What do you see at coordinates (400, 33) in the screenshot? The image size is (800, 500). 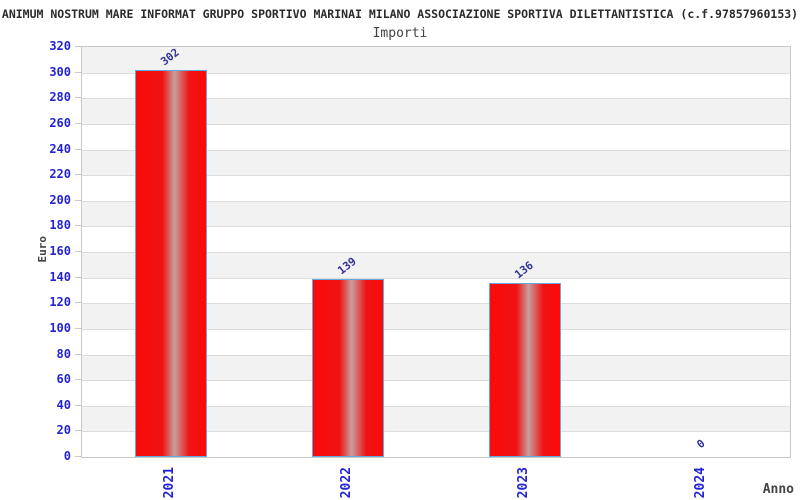 I see `chart-subtitle: Importi` at bounding box center [400, 33].